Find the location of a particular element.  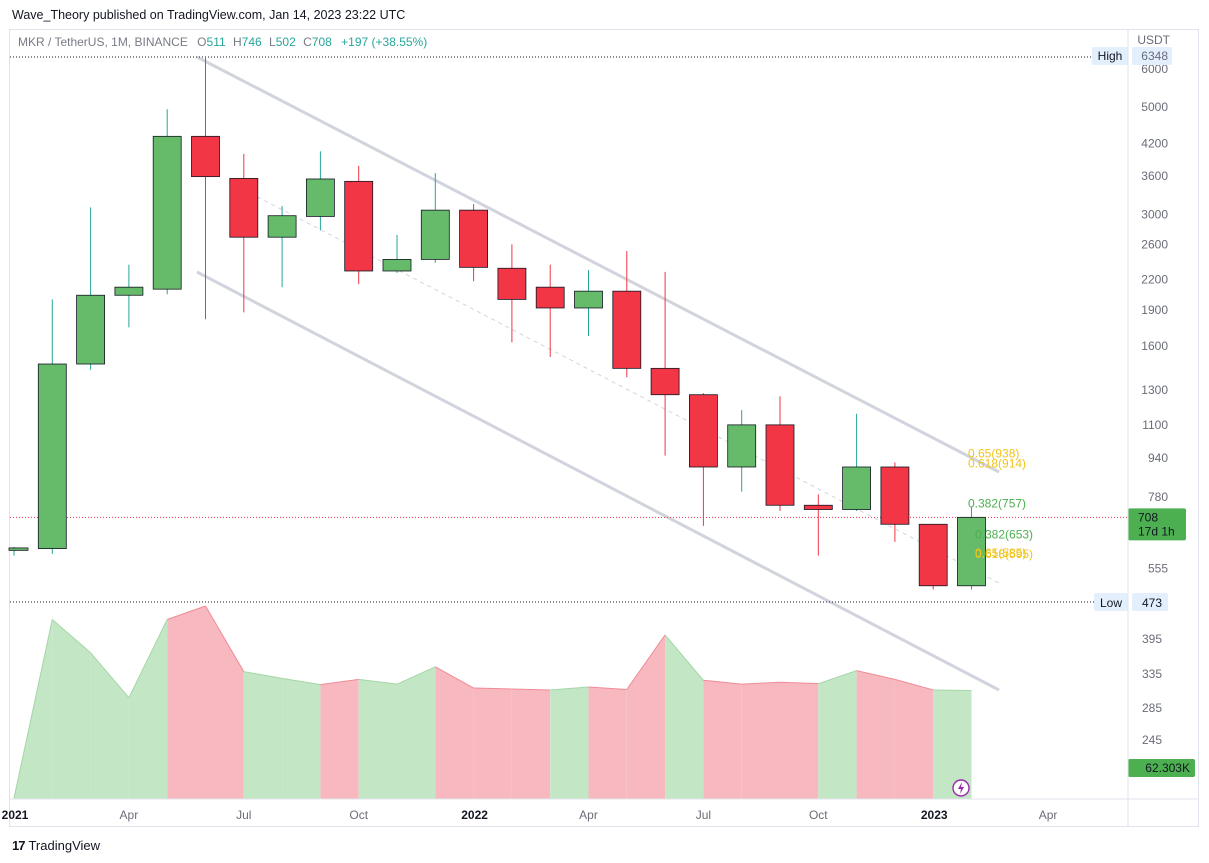

high-label: H is located at coordinates (237, 42).